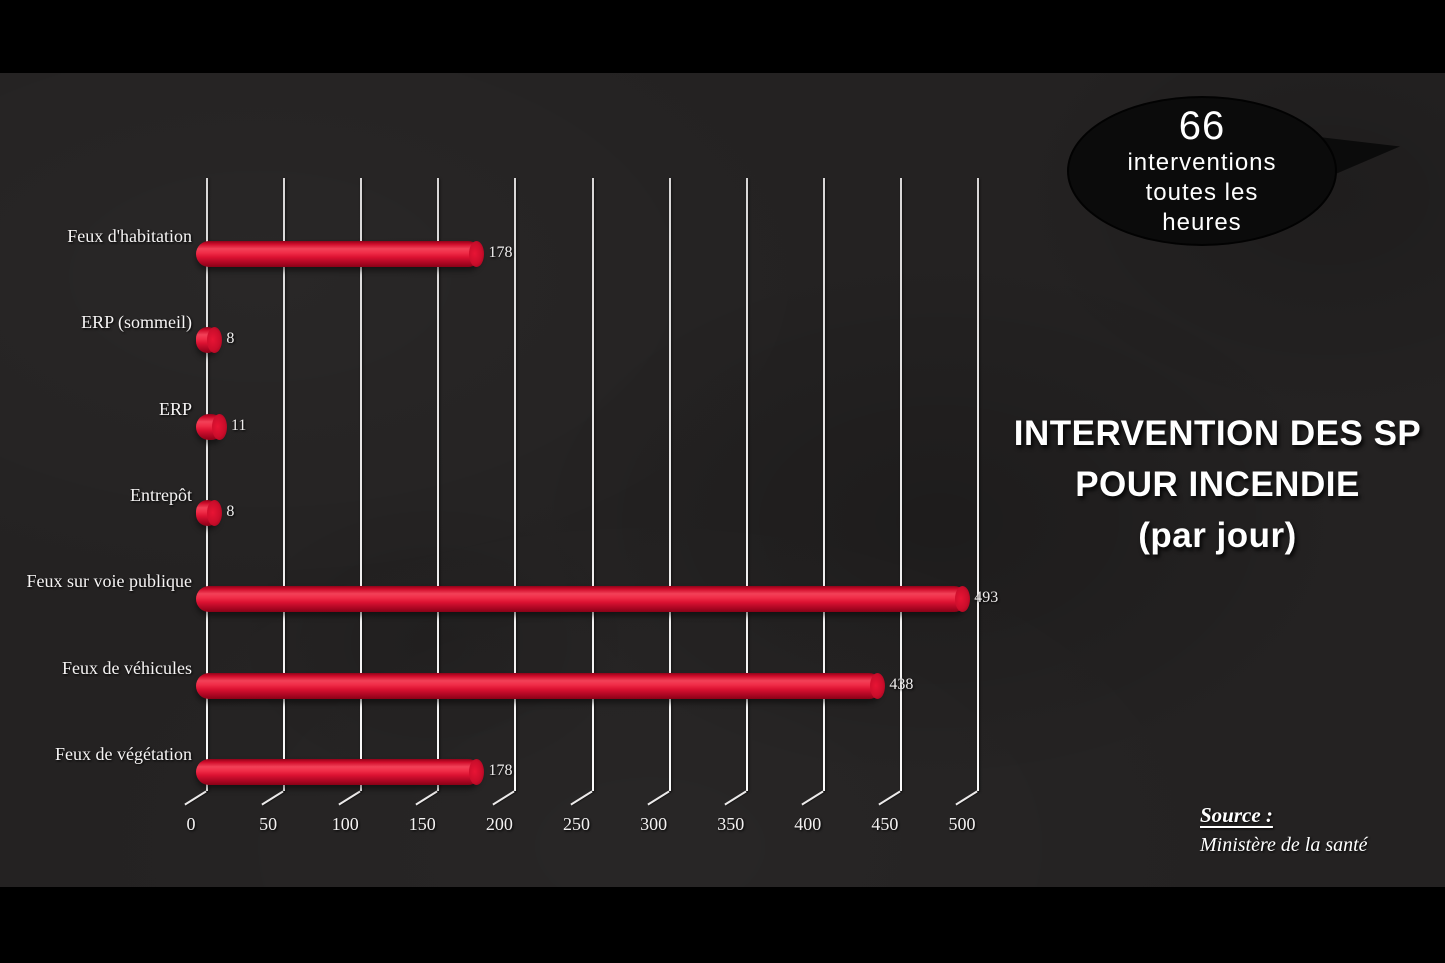  I want to click on bar-value-label: 438, so click(901, 684).